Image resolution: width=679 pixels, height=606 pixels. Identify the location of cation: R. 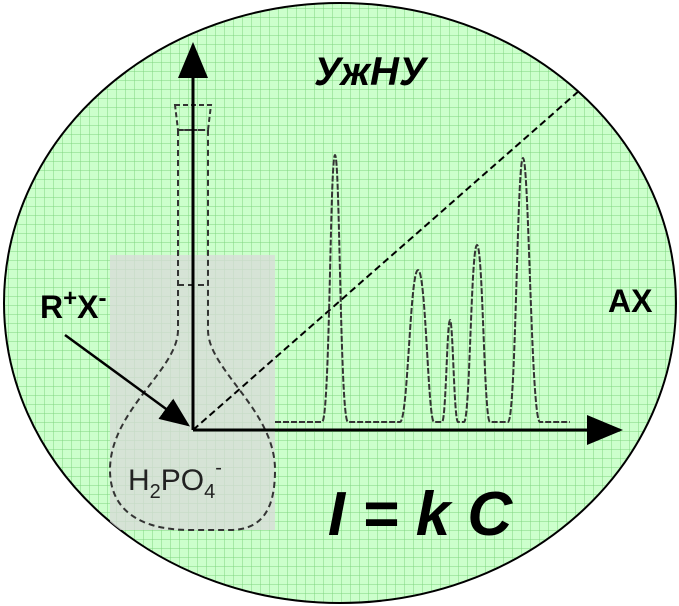
(51, 307).